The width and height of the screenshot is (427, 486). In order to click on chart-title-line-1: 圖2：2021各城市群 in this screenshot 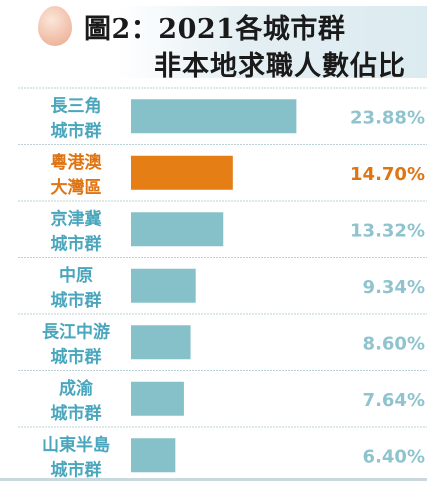, I will do `click(215, 29)`.